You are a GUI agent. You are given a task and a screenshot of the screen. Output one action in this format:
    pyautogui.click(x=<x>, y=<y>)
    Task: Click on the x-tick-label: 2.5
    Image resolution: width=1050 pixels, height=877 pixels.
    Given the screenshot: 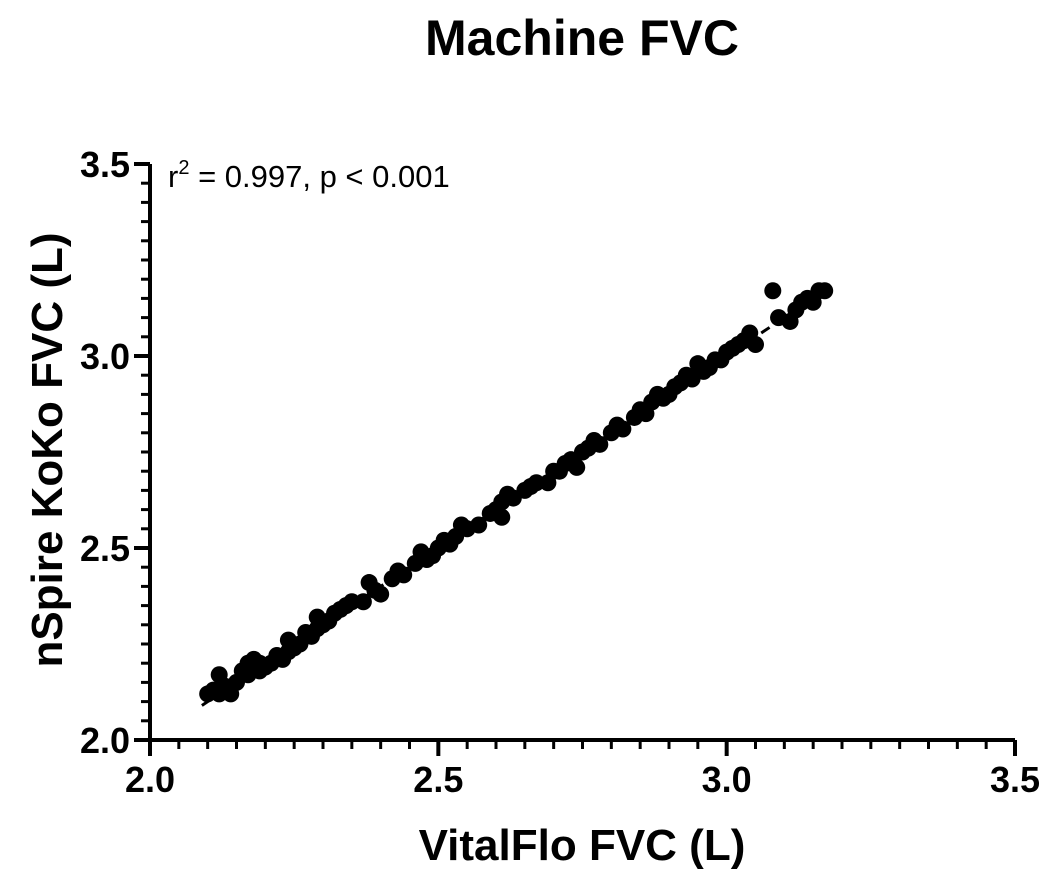 What is the action you would take?
    pyautogui.click(x=438, y=779)
    